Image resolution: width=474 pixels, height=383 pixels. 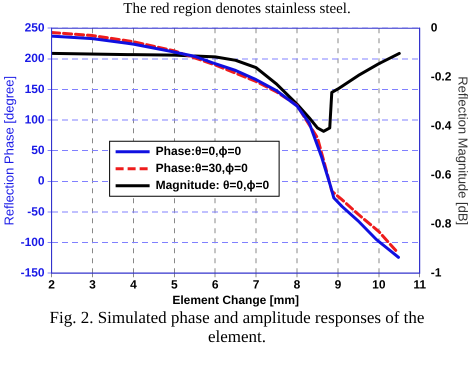 What do you see at coordinates (256, 285) in the screenshot?
I see `x-tick-label: 7` at bounding box center [256, 285].